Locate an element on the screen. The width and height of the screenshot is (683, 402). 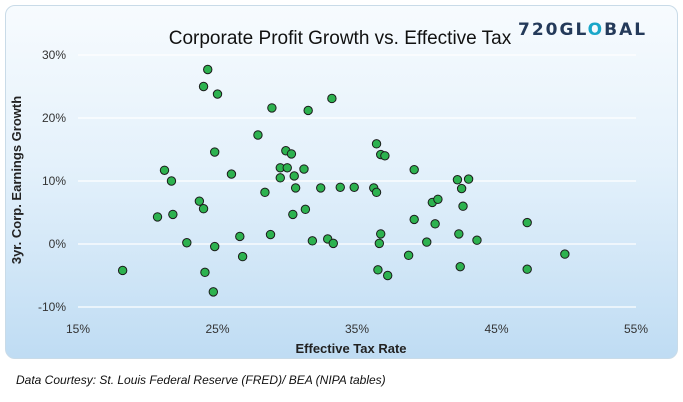
x-tick-label: 45% is located at coordinates (496, 329).